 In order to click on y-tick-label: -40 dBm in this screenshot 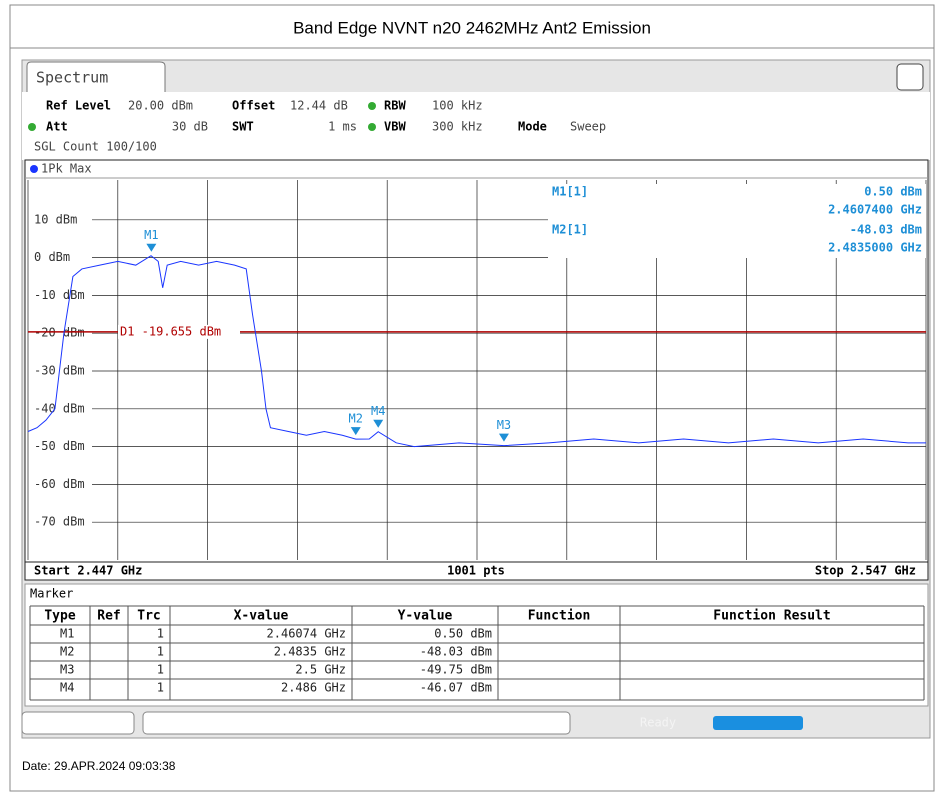, I will do `click(59, 408)`.